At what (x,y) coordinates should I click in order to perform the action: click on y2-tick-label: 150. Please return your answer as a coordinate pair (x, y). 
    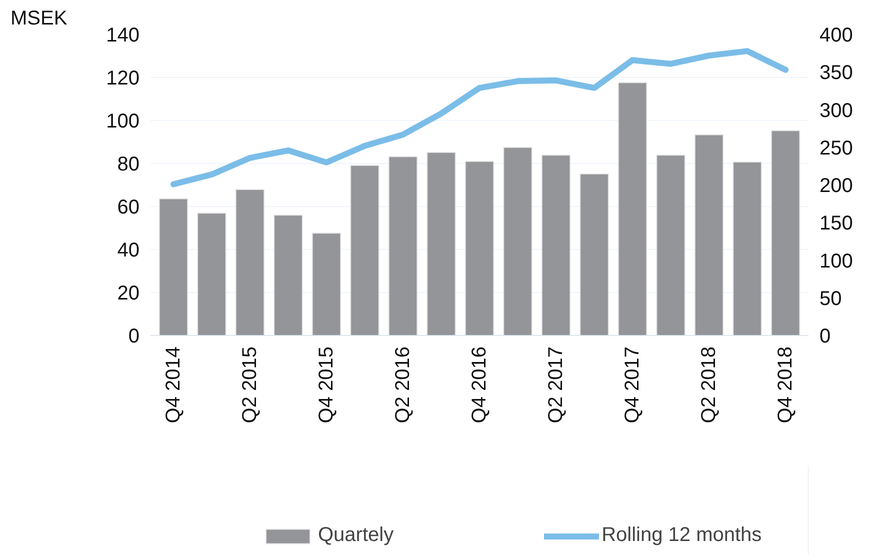
    Looking at the image, I should click on (836, 223).